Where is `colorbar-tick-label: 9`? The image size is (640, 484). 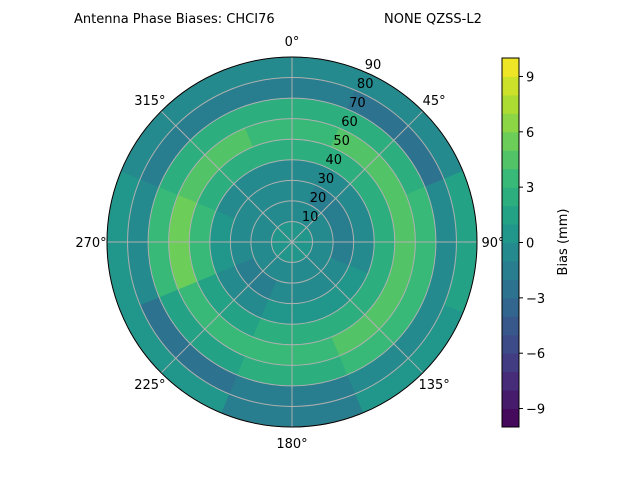
colorbar-tick-label: 9 is located at coordinates (530, 77).